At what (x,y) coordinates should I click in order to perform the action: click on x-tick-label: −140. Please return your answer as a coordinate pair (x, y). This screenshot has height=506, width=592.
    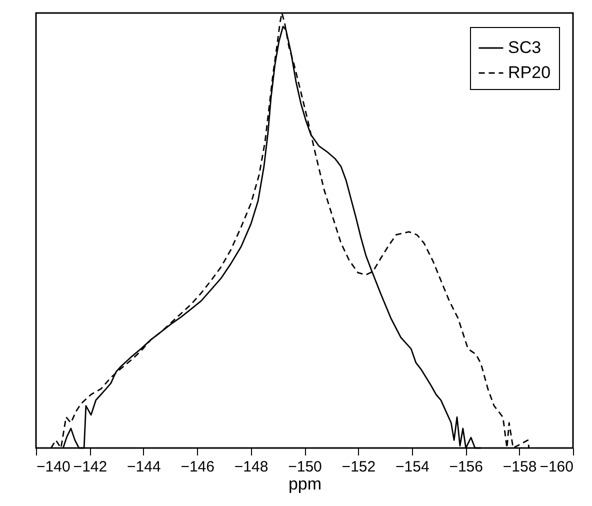
    Looking at the image, I should click on (53, 467).